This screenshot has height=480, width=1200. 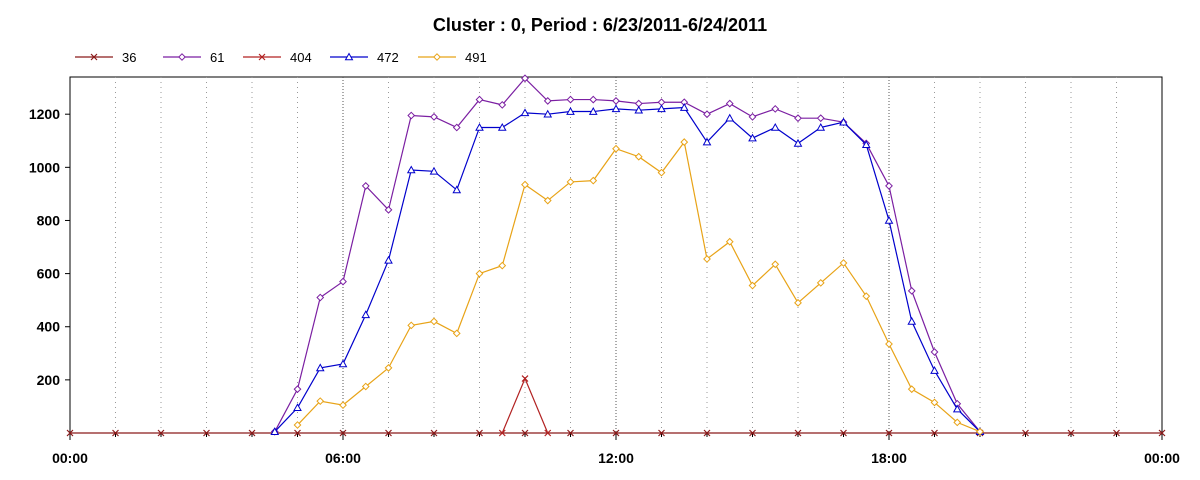 What do you see at coordinates (476, 57) in the screenshot?
I see `legend-label: 491` at bounding box center [476, 57].